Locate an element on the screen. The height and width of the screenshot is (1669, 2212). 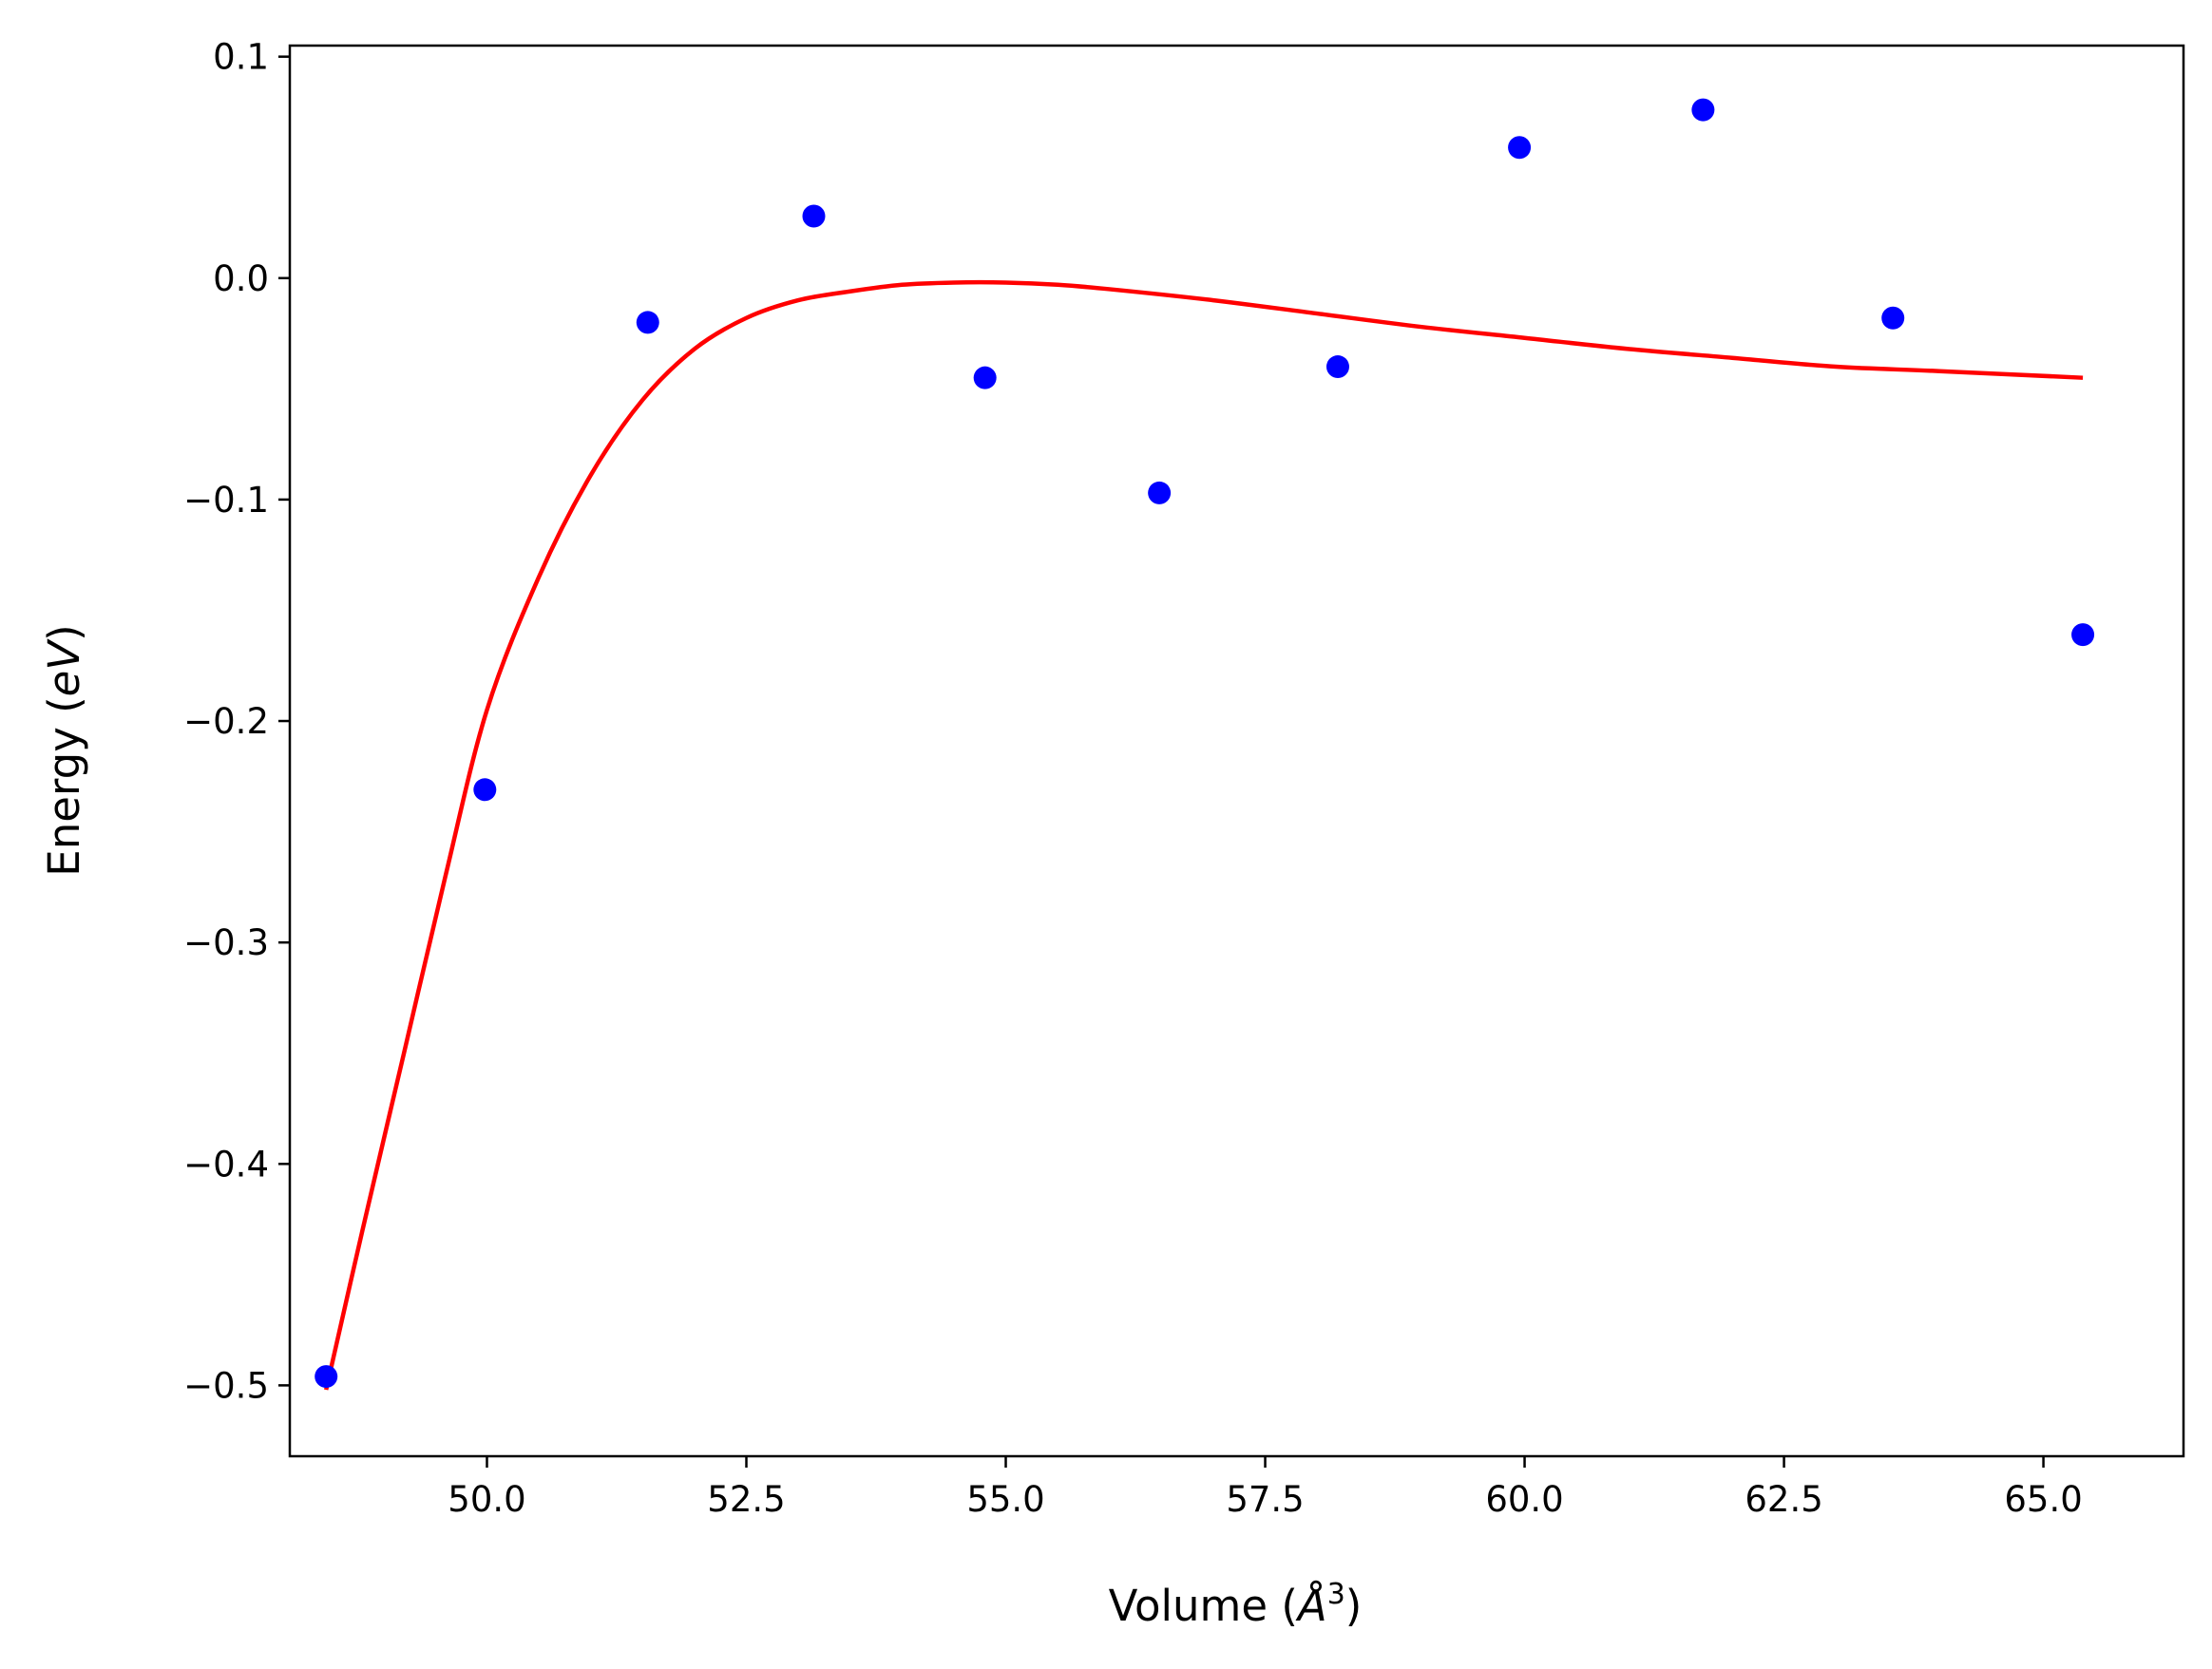
x-axis-ticks: 50.0 52.5 55.0 57.5 60.0 62.5 65.0 is located at coordinates (1265, 1488).